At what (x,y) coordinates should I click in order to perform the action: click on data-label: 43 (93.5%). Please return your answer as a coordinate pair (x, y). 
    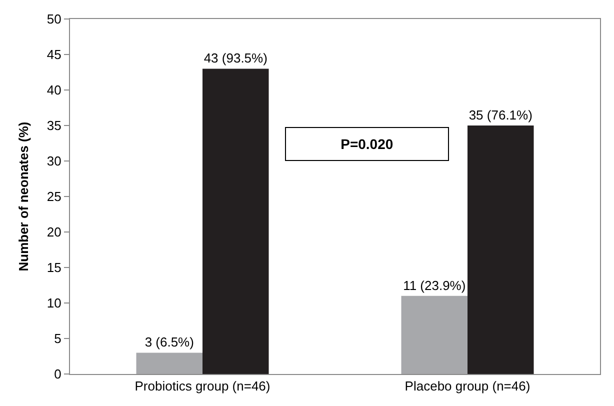
    Looking at the image, I should click on (236, 58).